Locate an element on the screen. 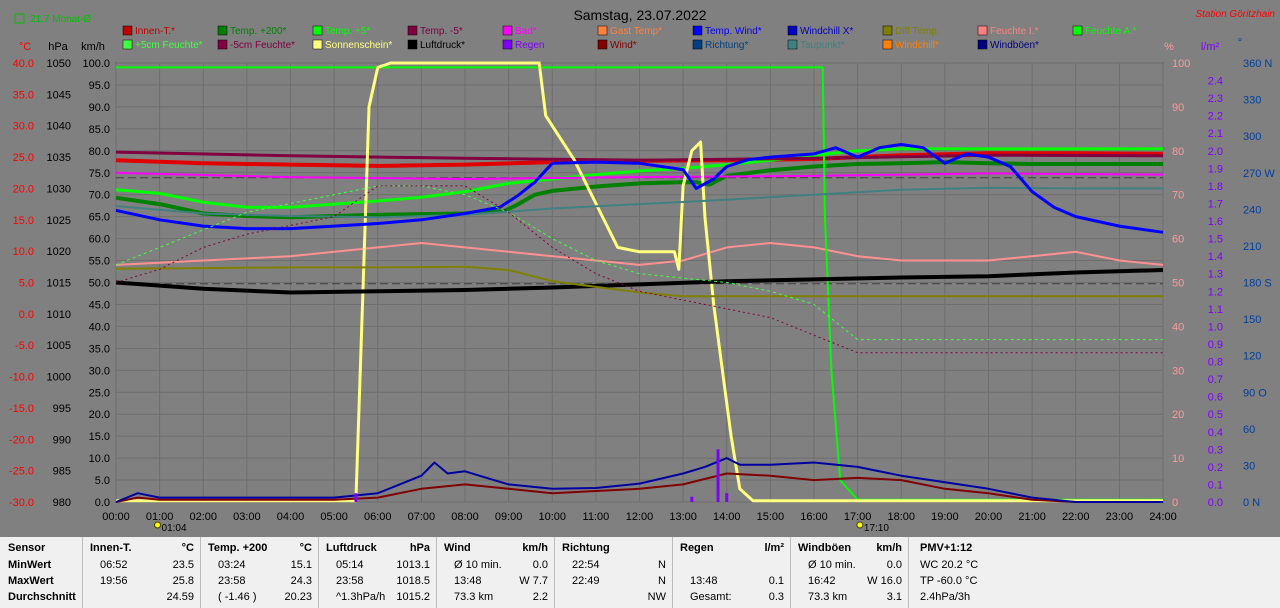 The image size is (1280, 608). stat-cell-value: NW is located at coordinates (656, 597).